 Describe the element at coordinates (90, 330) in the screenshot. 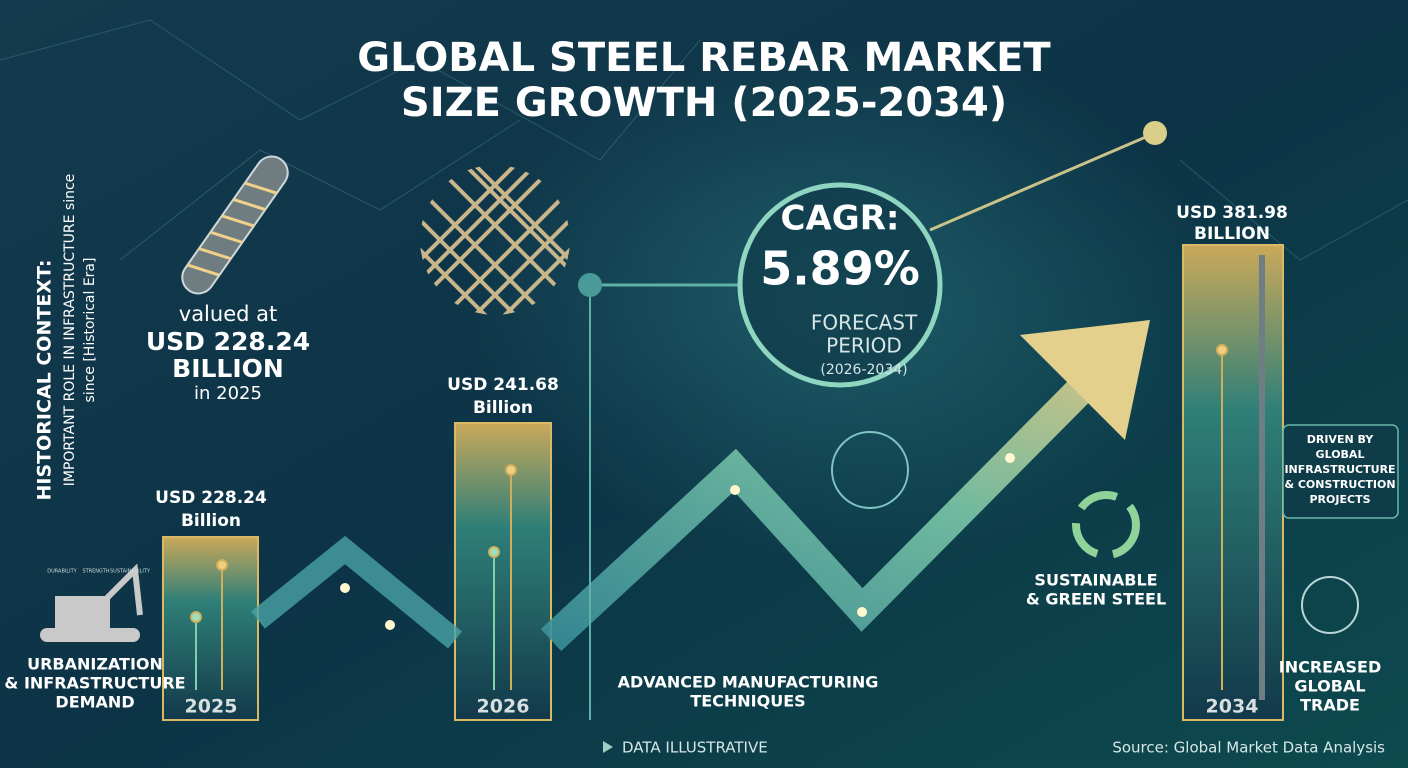

I see `sidebar-text: since [Historical Era]` at that location.